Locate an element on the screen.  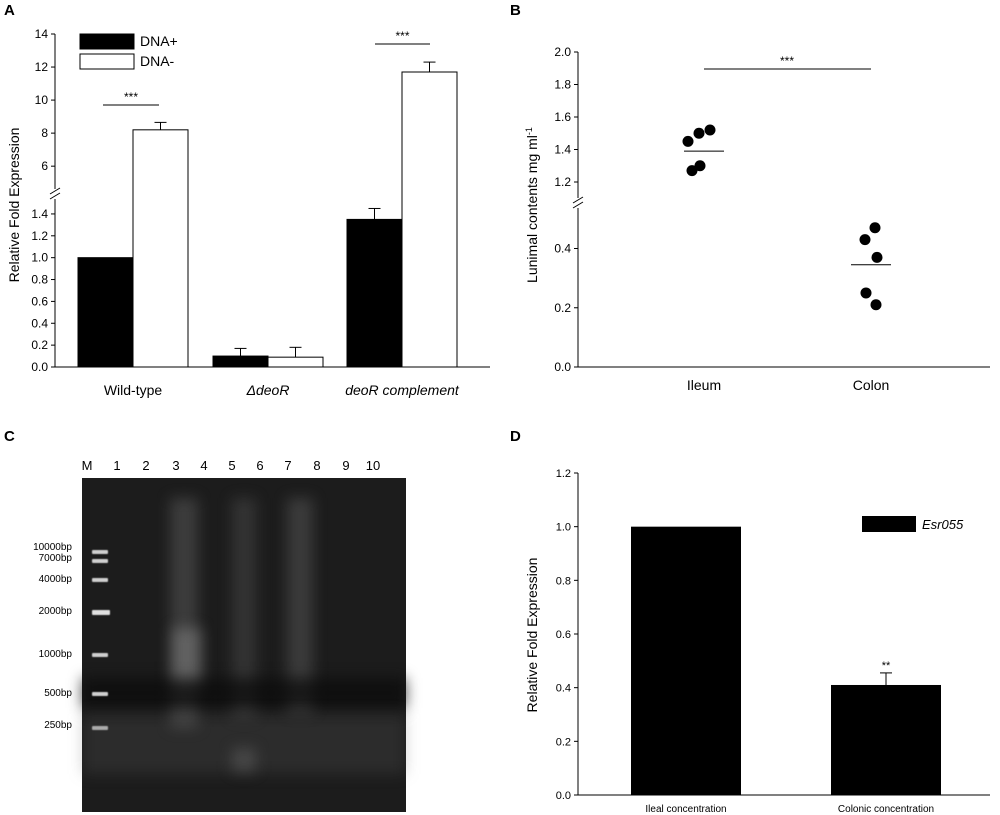
gel-ladder-size-label: 1000bp is located at coordinates (55, 654).